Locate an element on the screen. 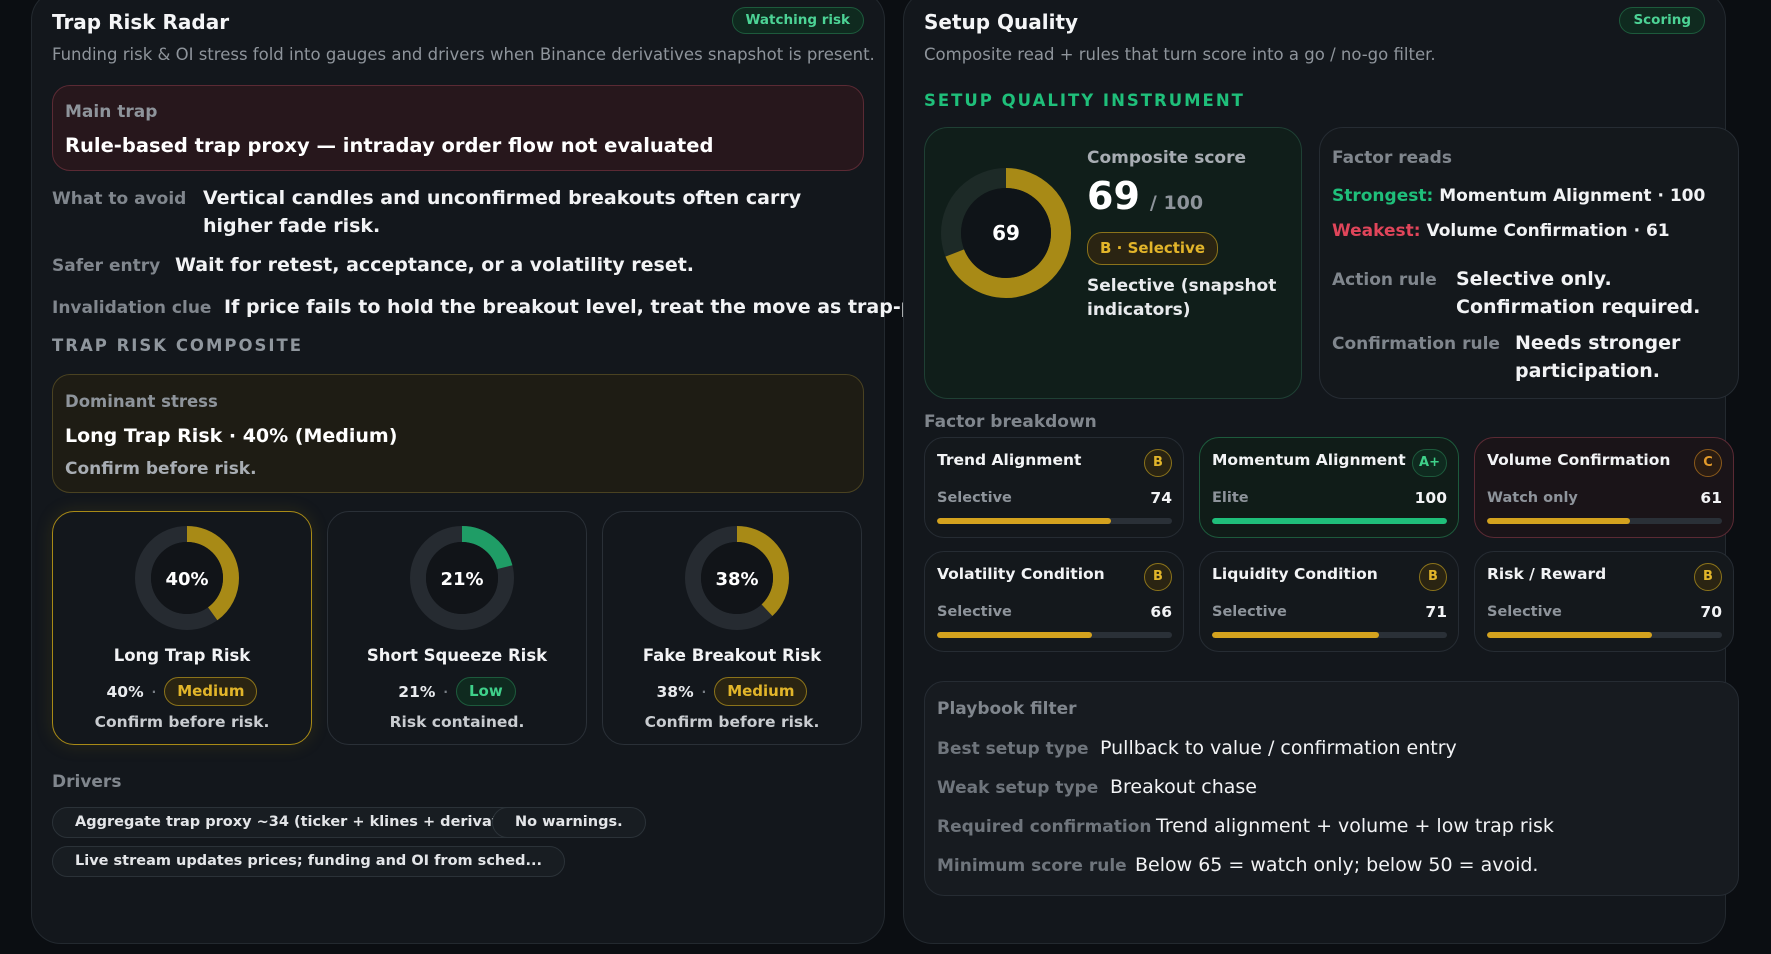 Image resolution: width=1771 pixels, height=954 pixels. trap-composite-heading: TRAP RISK COMPOSITE is located at coordinates (178, 345).